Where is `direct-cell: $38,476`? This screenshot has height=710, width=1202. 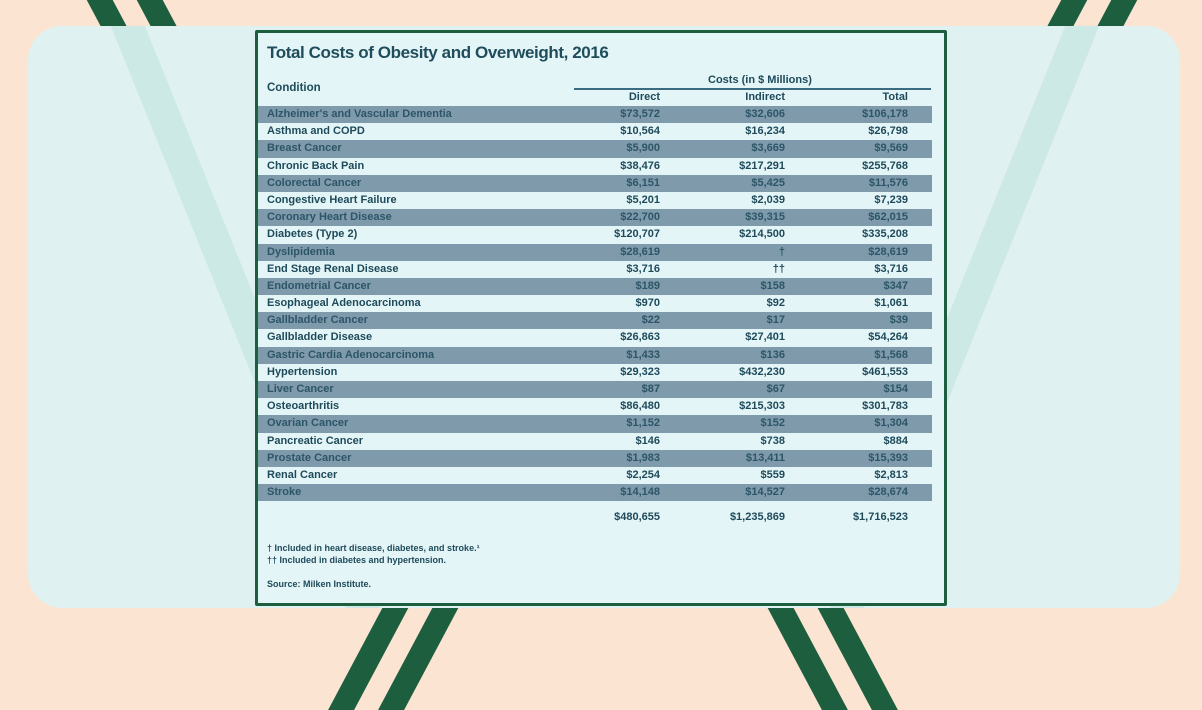 direct-cell: $38,476 is located at coordinates (640, 165).